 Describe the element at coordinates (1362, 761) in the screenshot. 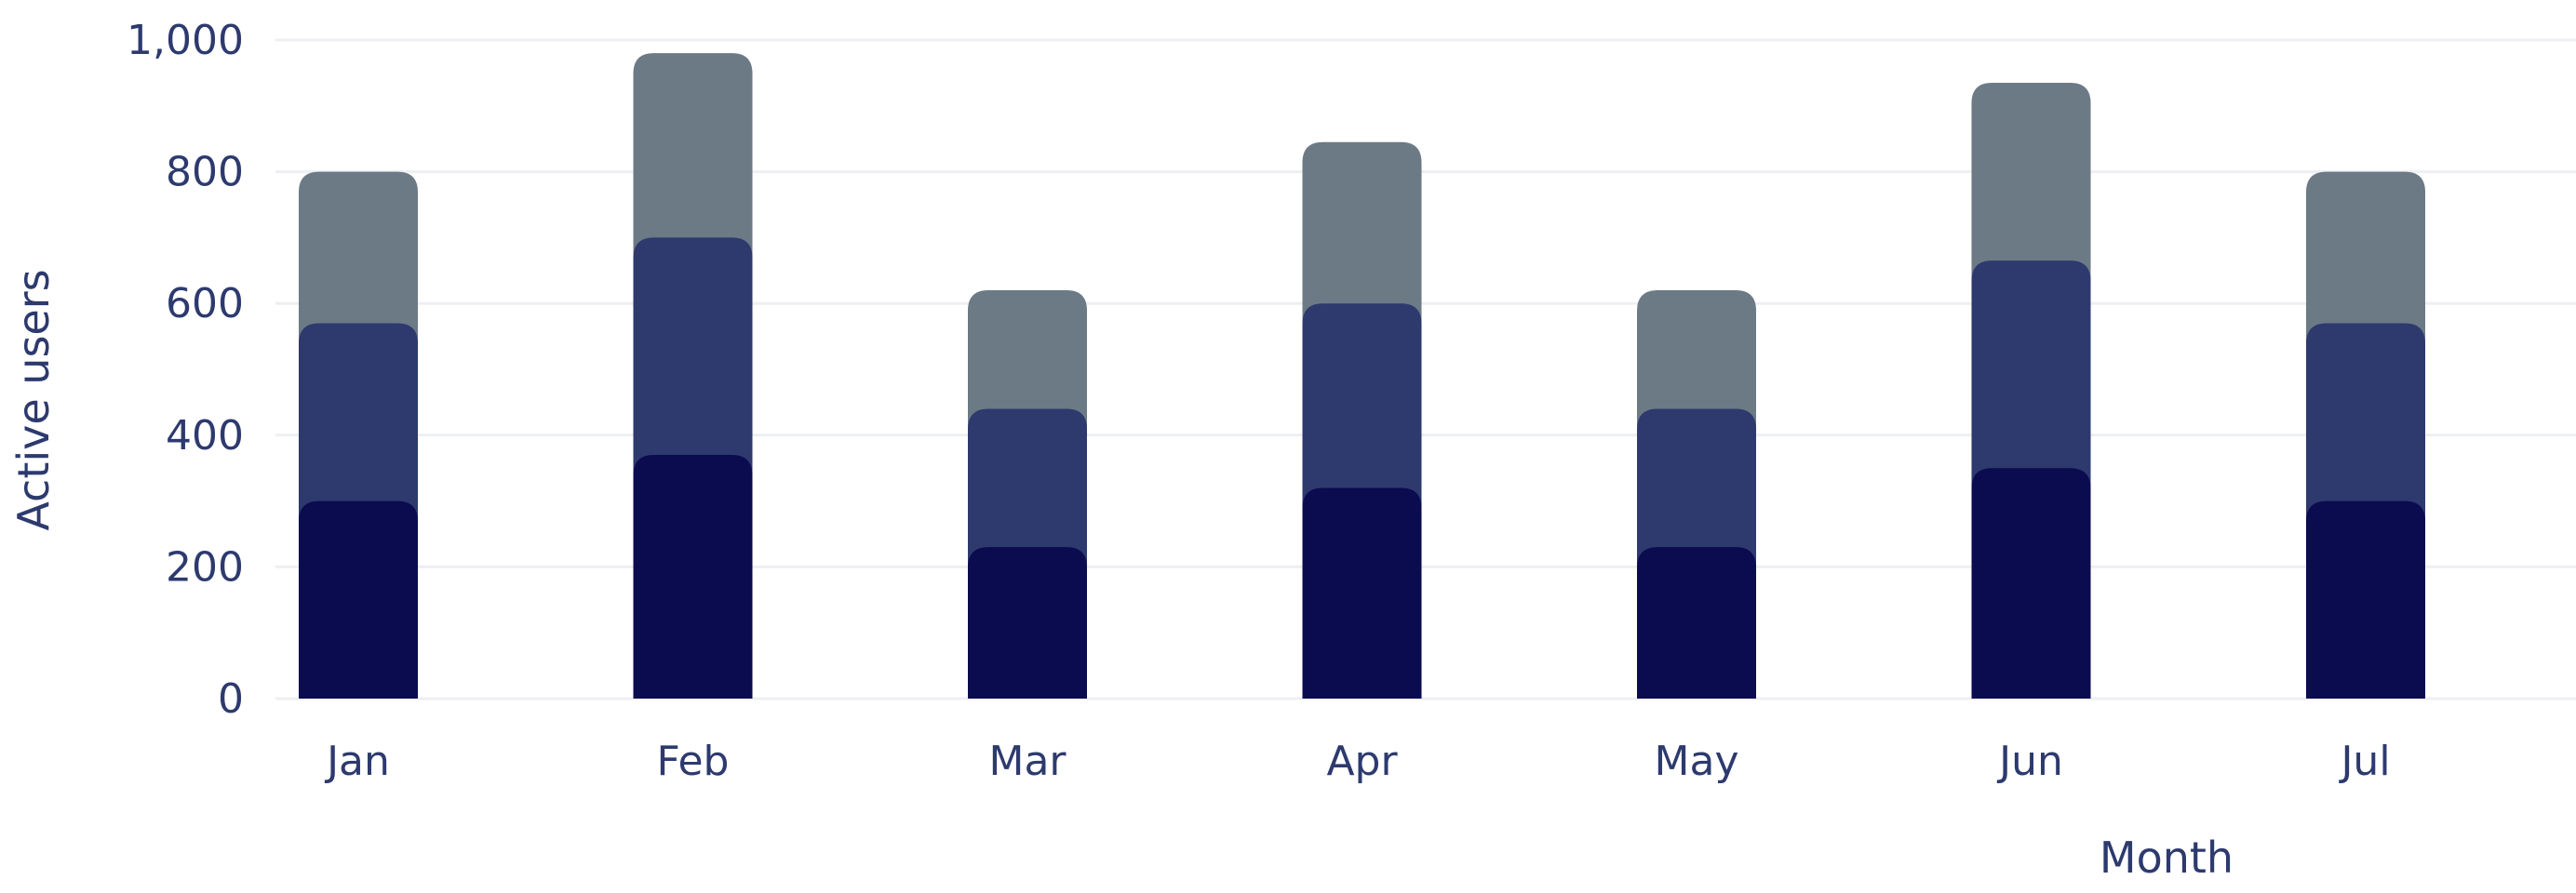

I see `x-tick-label: Apr` at that location.